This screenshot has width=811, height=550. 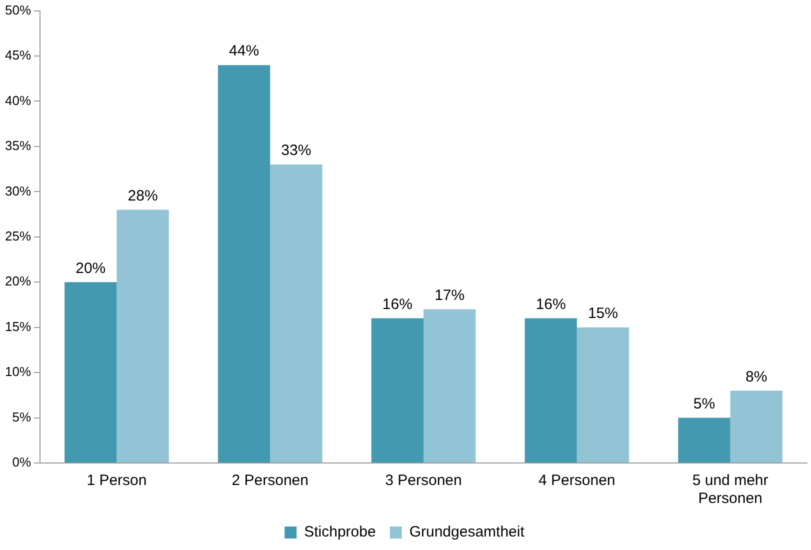 I want to click on y-tick-label: 50%, so click(x=18, y=10).